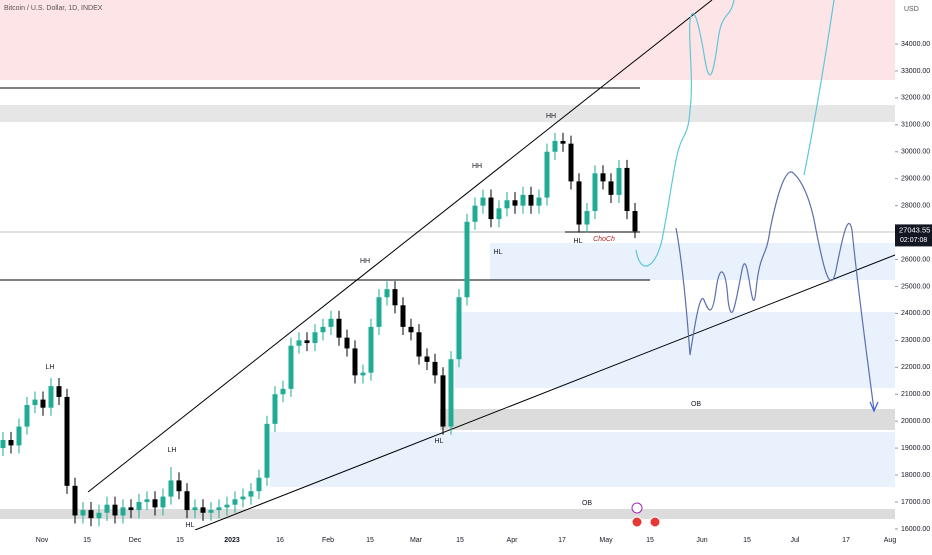 The height and width of the screenshot is (555, 932). I want to click on x-tick-label: Nov, so click(42, 540).